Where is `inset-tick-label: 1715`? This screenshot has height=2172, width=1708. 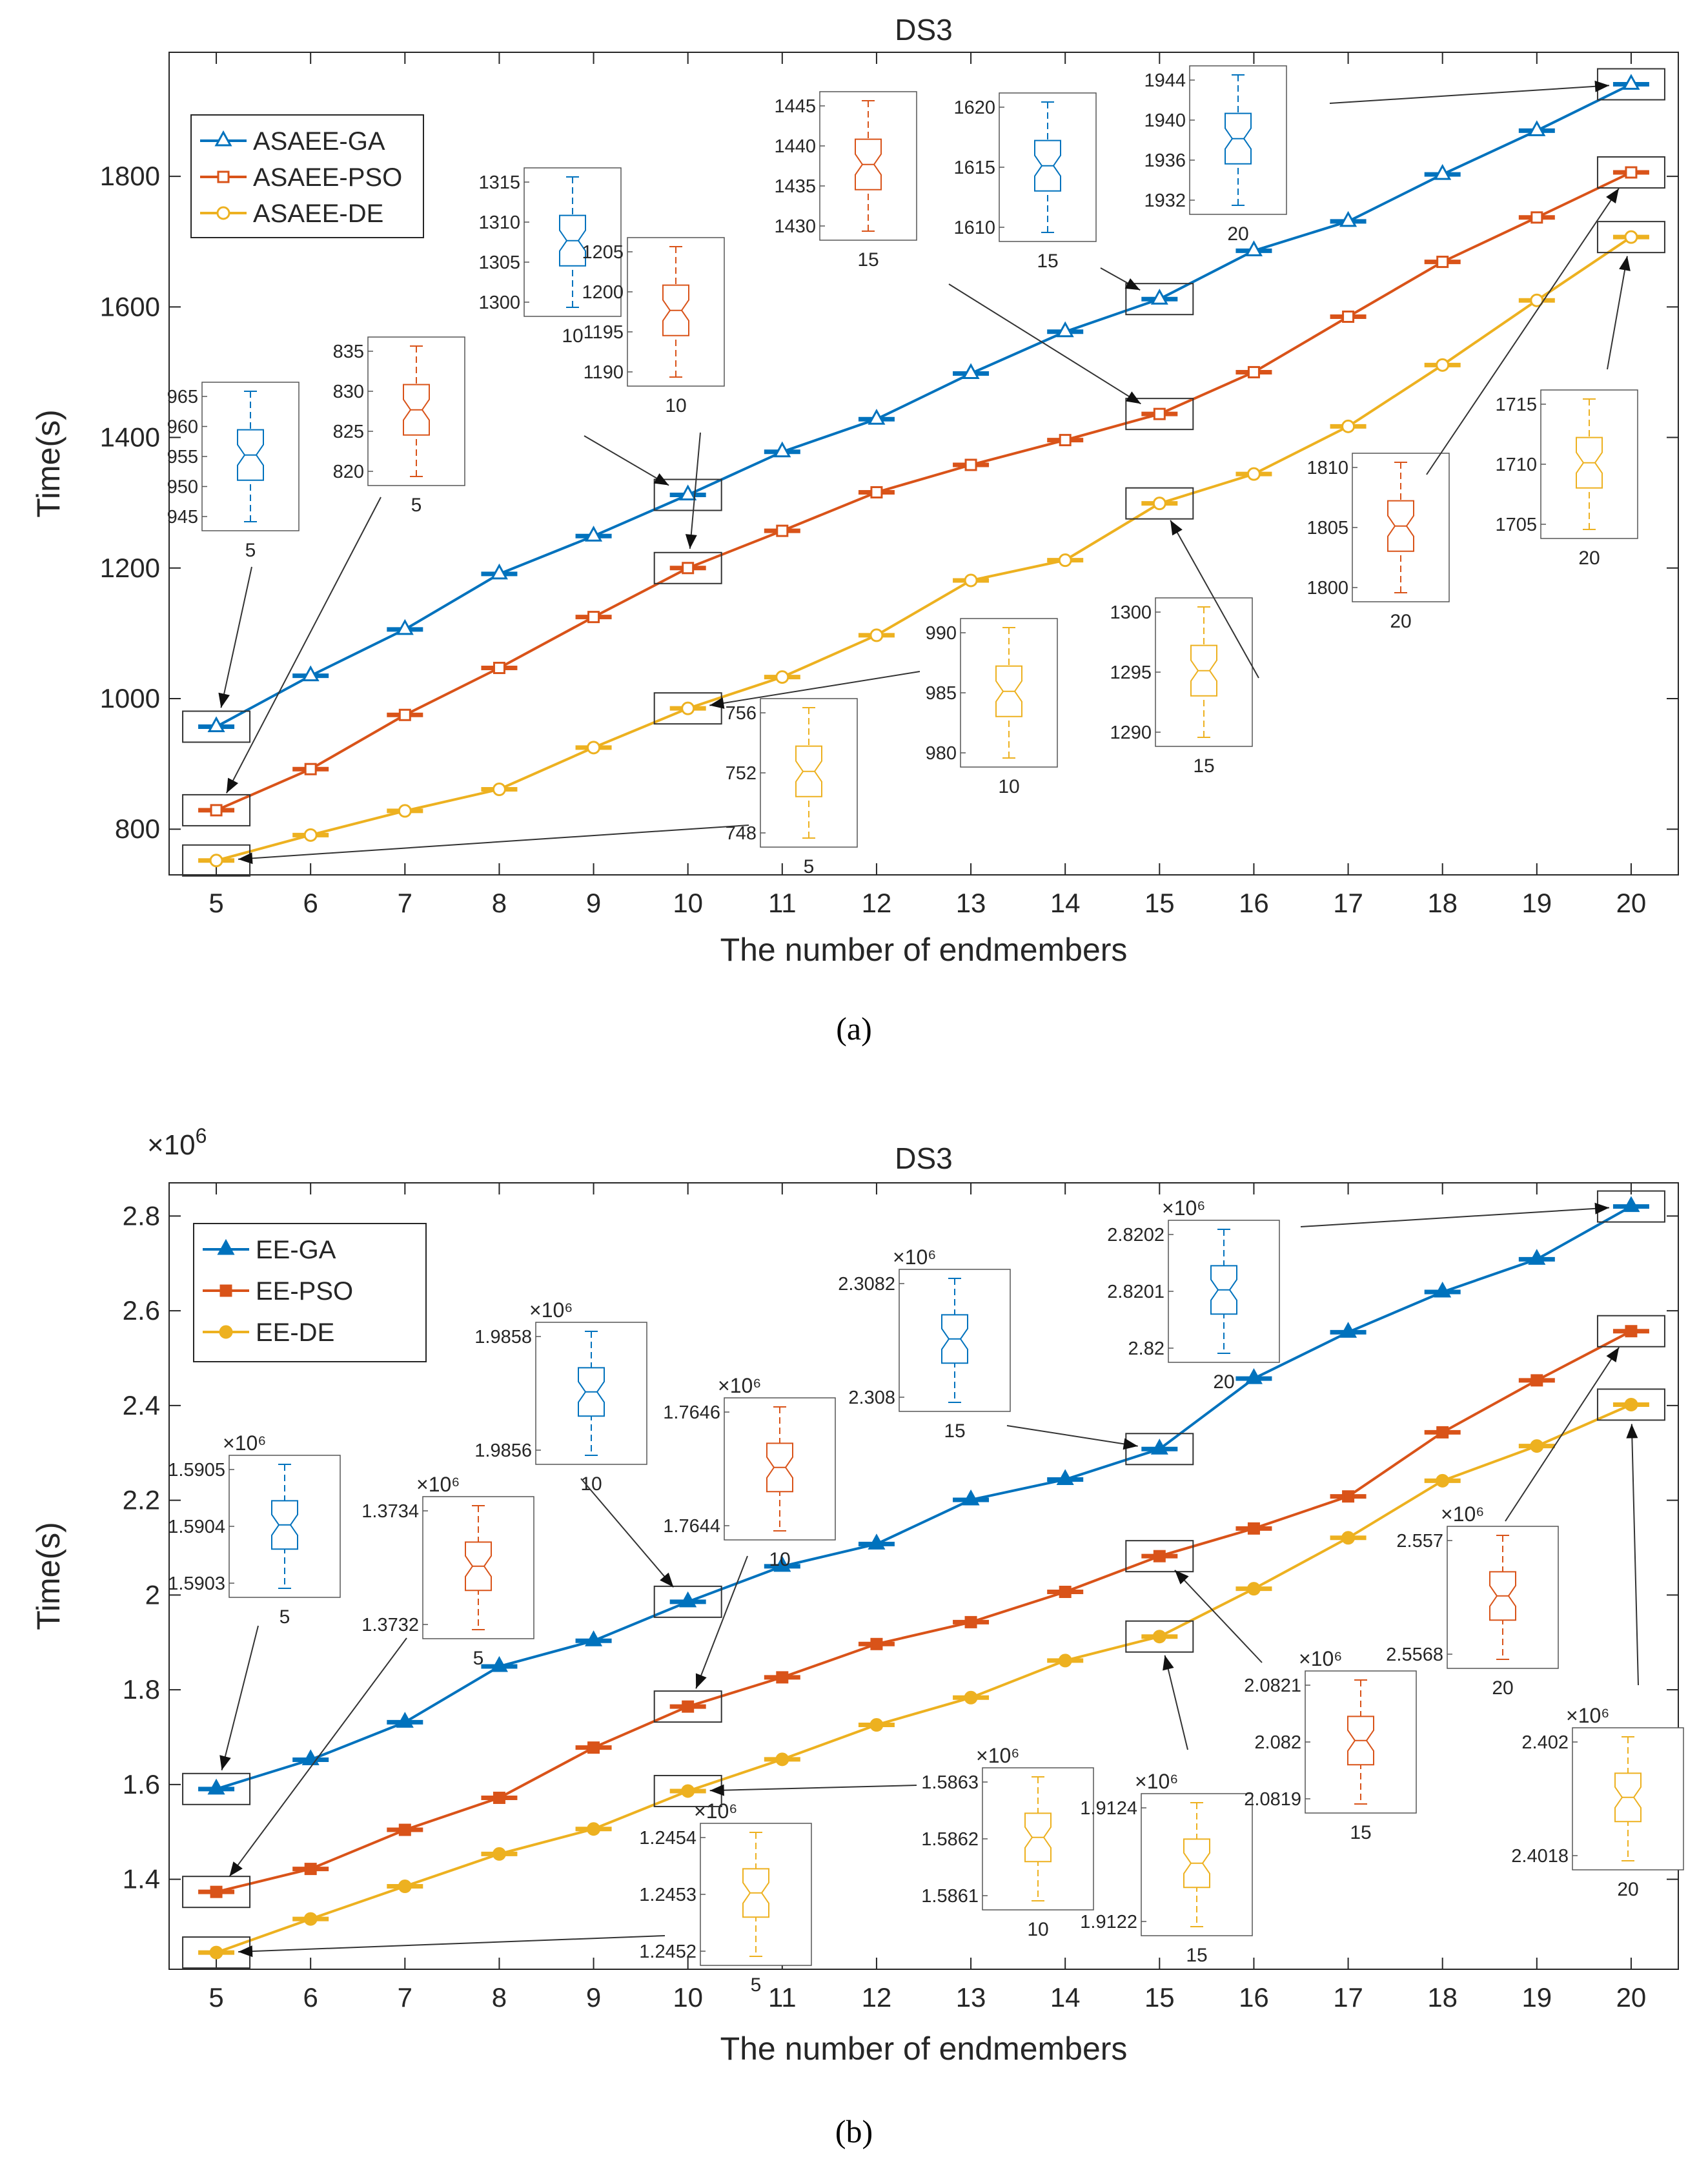
inset-tick-label: 1715 is located at coordinates (1516, 404).